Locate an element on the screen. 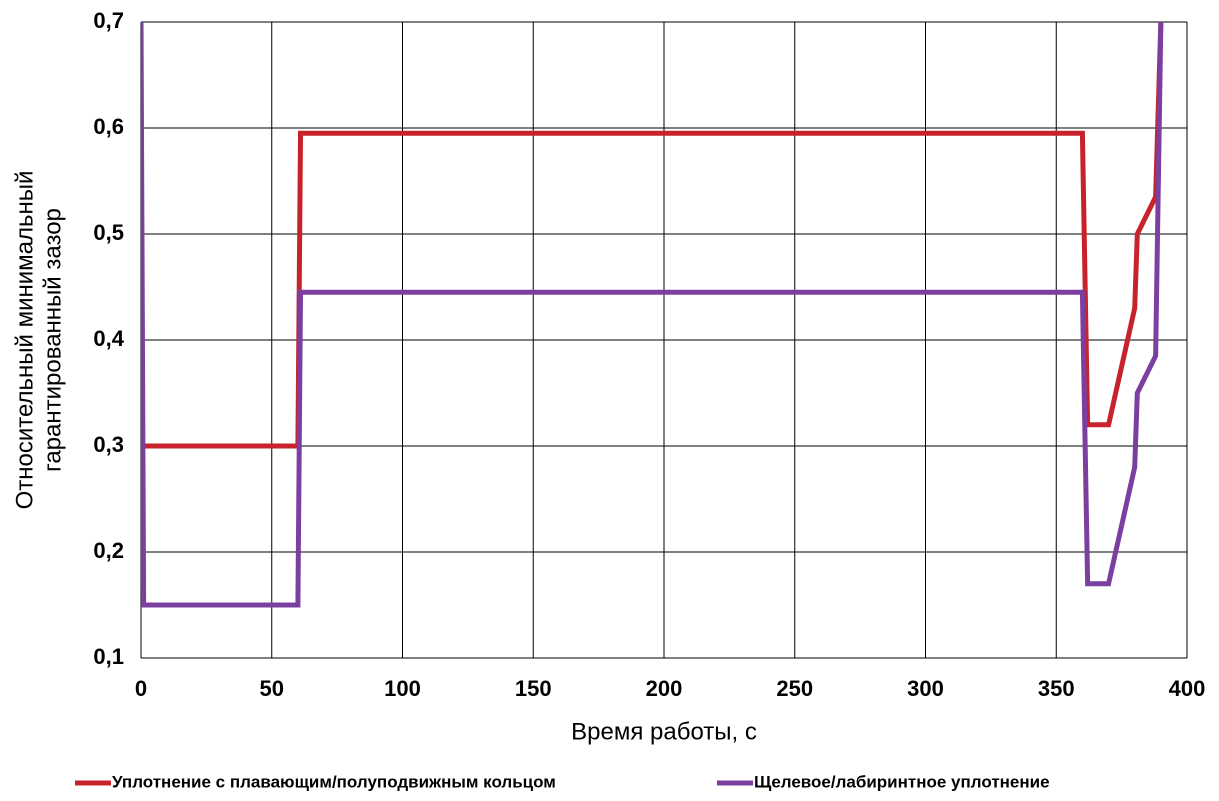  x-tick-label: 0 is located at coordinates (141, 688).